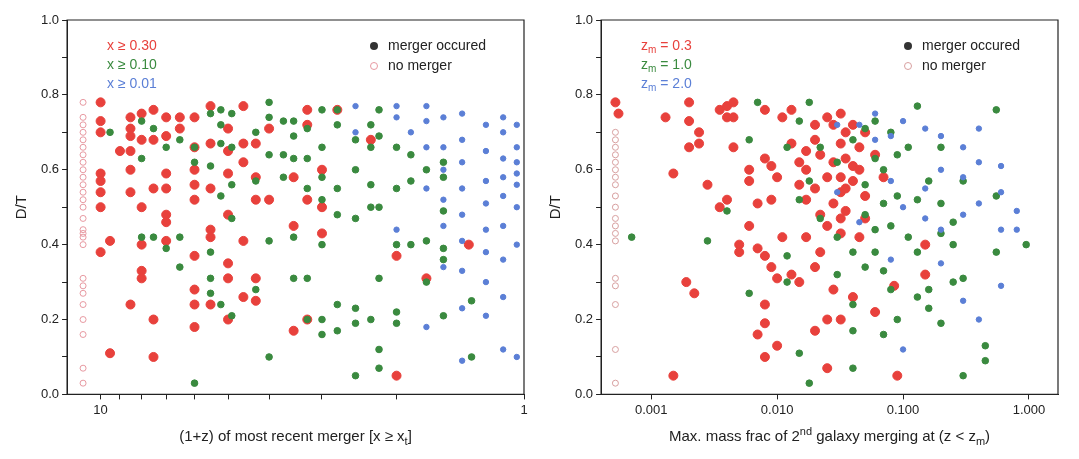 This screenshot has height=459, width=1079. I want to click on text: x ≥ 0.30, so click(132, 44).